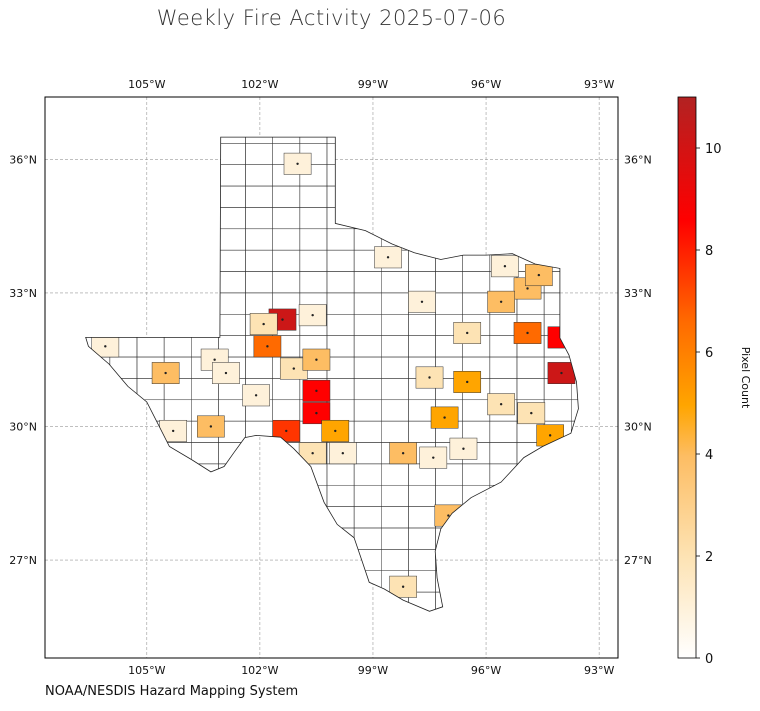 The width and height of the screenshot is (760, 711). What do you see at coordinates (23, 159) in the screenshot?
I see `lat-tick-left-0: 36°N` at bounding box center [23, 159].